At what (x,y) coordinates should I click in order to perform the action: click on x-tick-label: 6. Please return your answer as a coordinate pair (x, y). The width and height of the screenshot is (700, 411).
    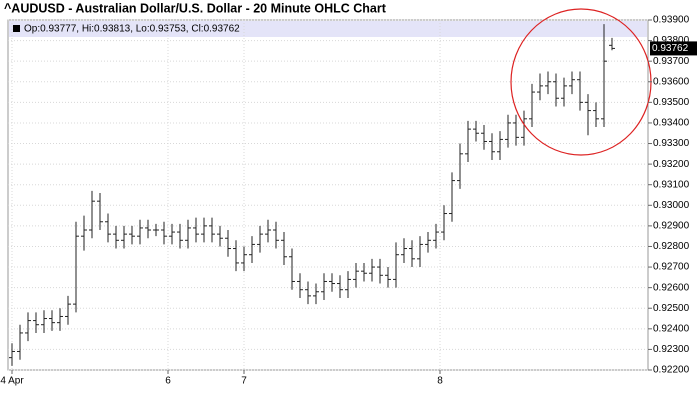
    Looking at the image, I should click on (168, 381).